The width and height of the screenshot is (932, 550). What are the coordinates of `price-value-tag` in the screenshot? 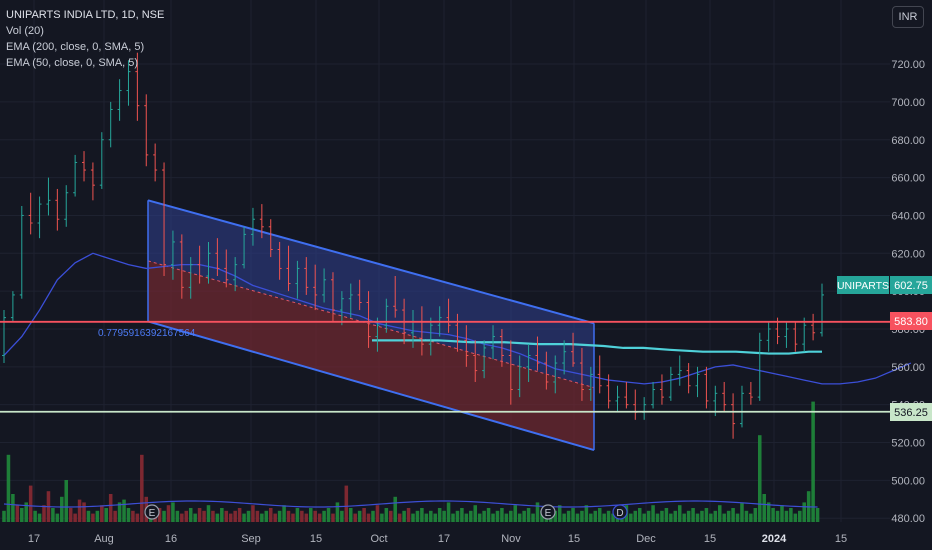 It's located at (911, 285).